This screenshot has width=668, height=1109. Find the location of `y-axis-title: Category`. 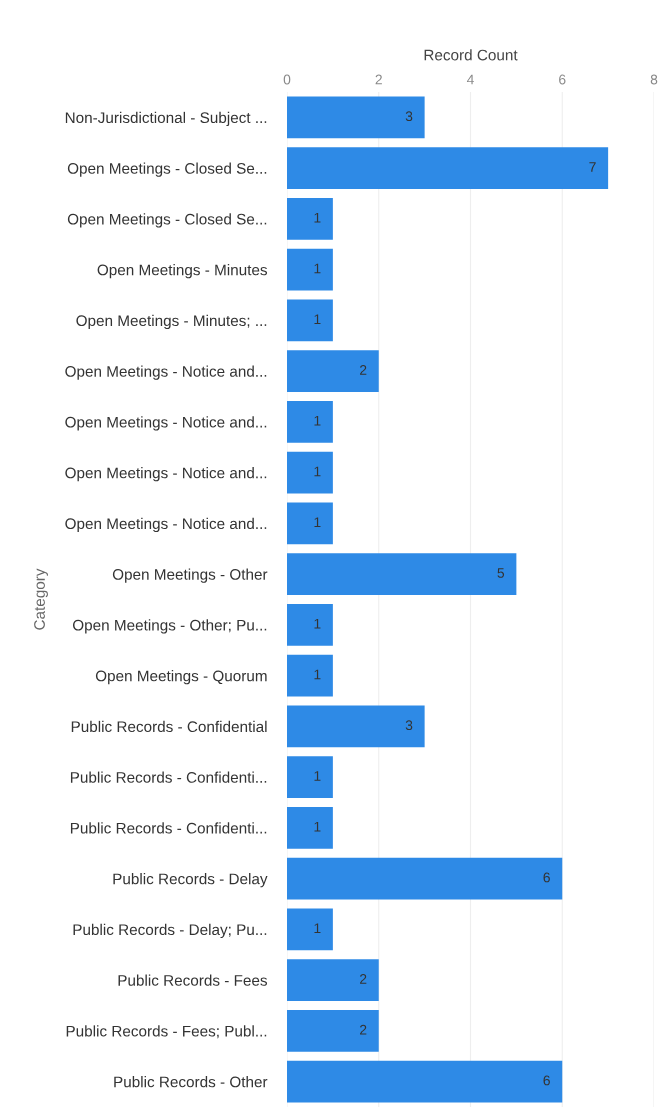

y-axis-title: Category is located at coordinates (41, 599).